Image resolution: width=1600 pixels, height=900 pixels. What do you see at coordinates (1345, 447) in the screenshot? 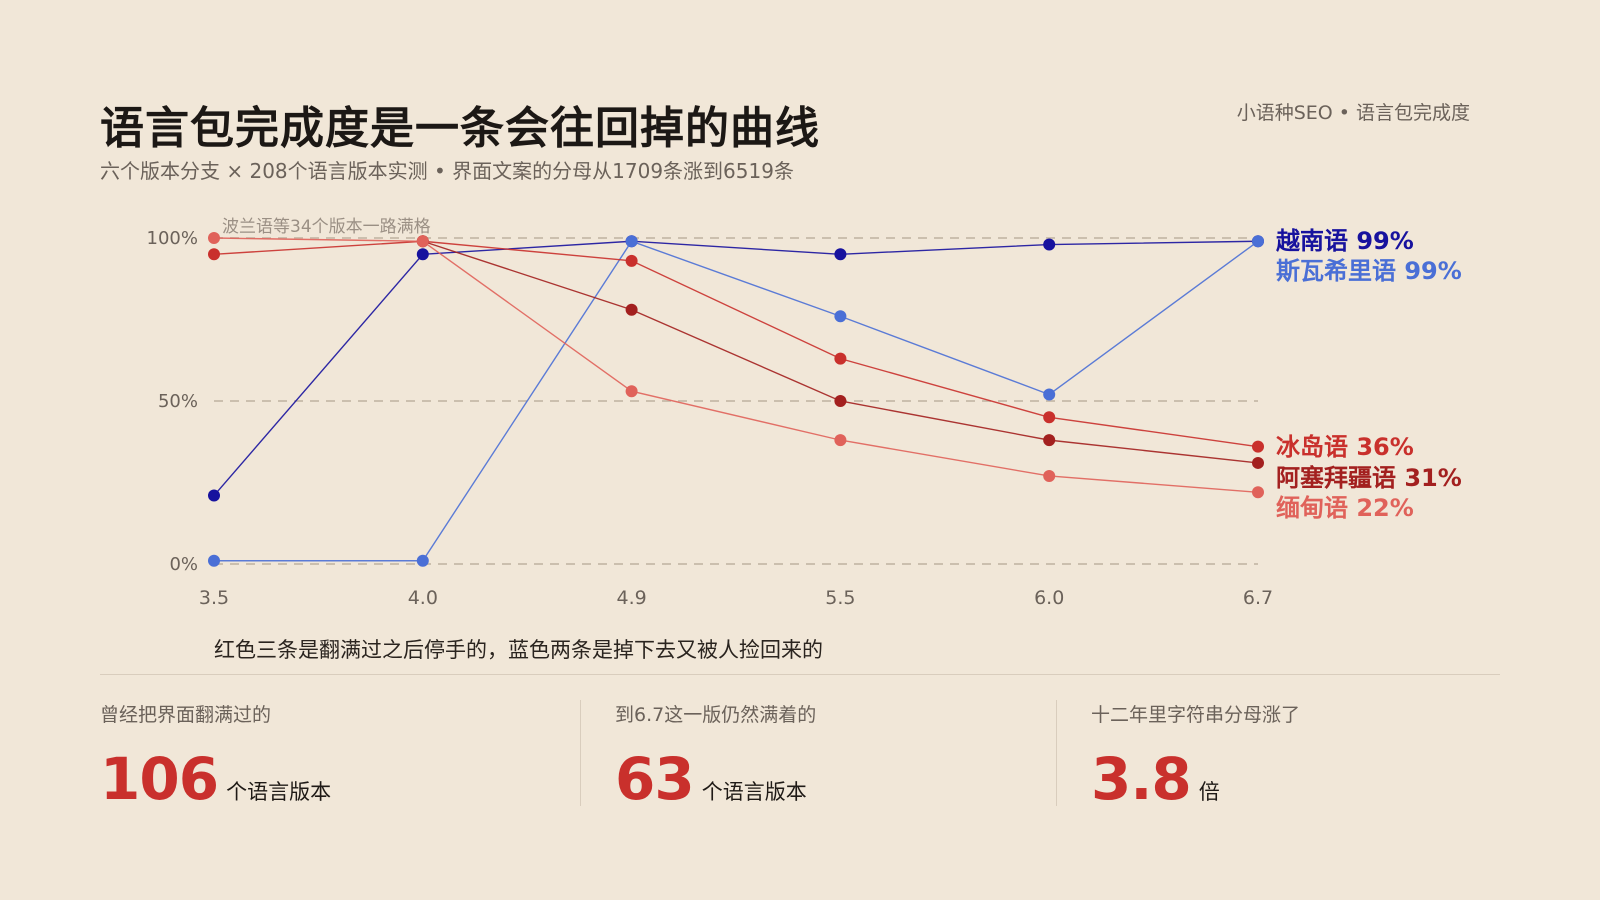
I see `series-end-label: 冰岛语 36%` at bounding box center [1345, 447].